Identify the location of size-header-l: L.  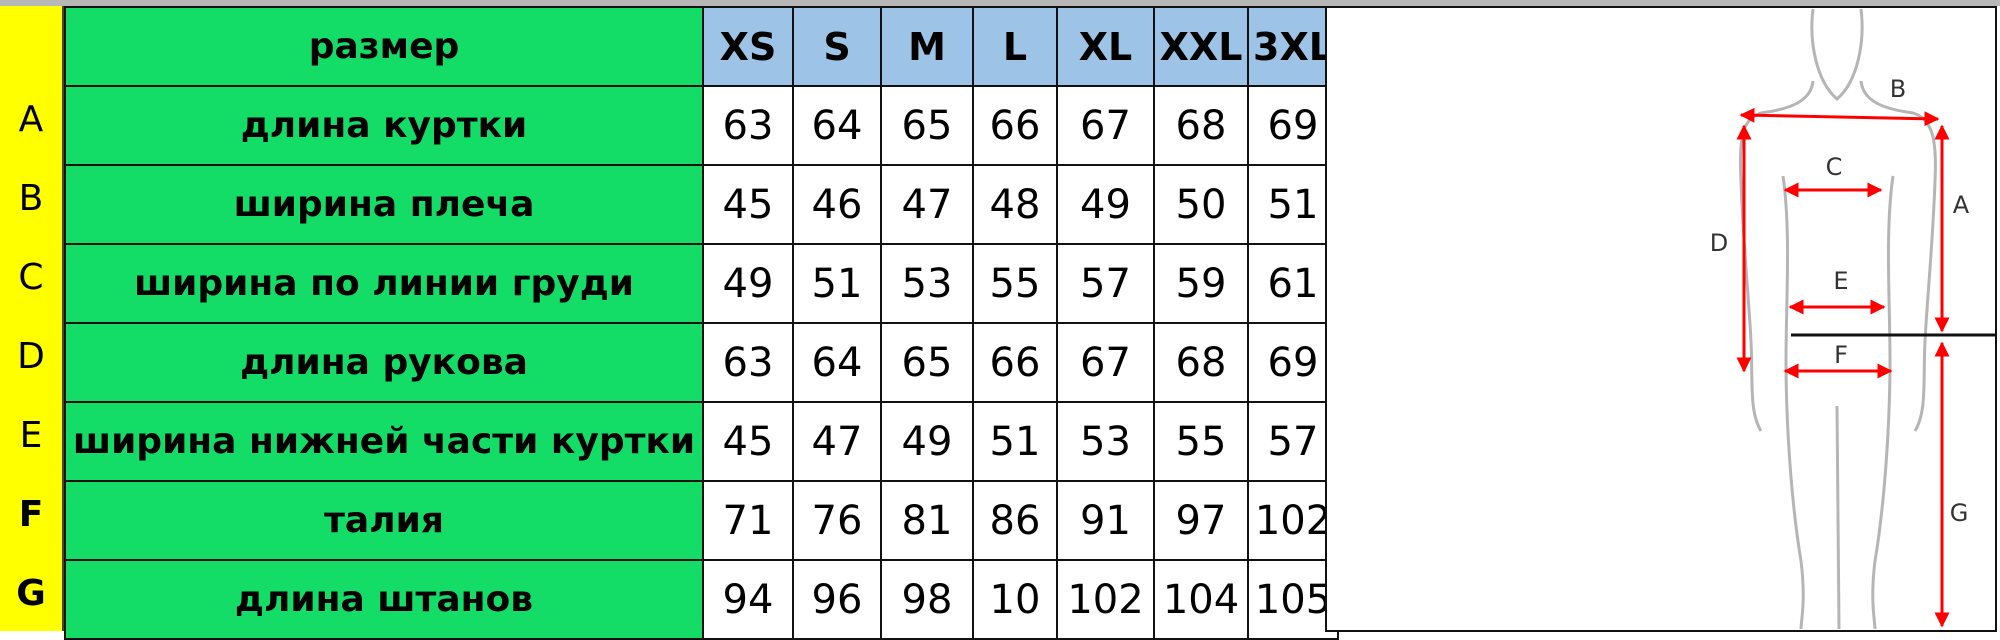
(1015, 46).